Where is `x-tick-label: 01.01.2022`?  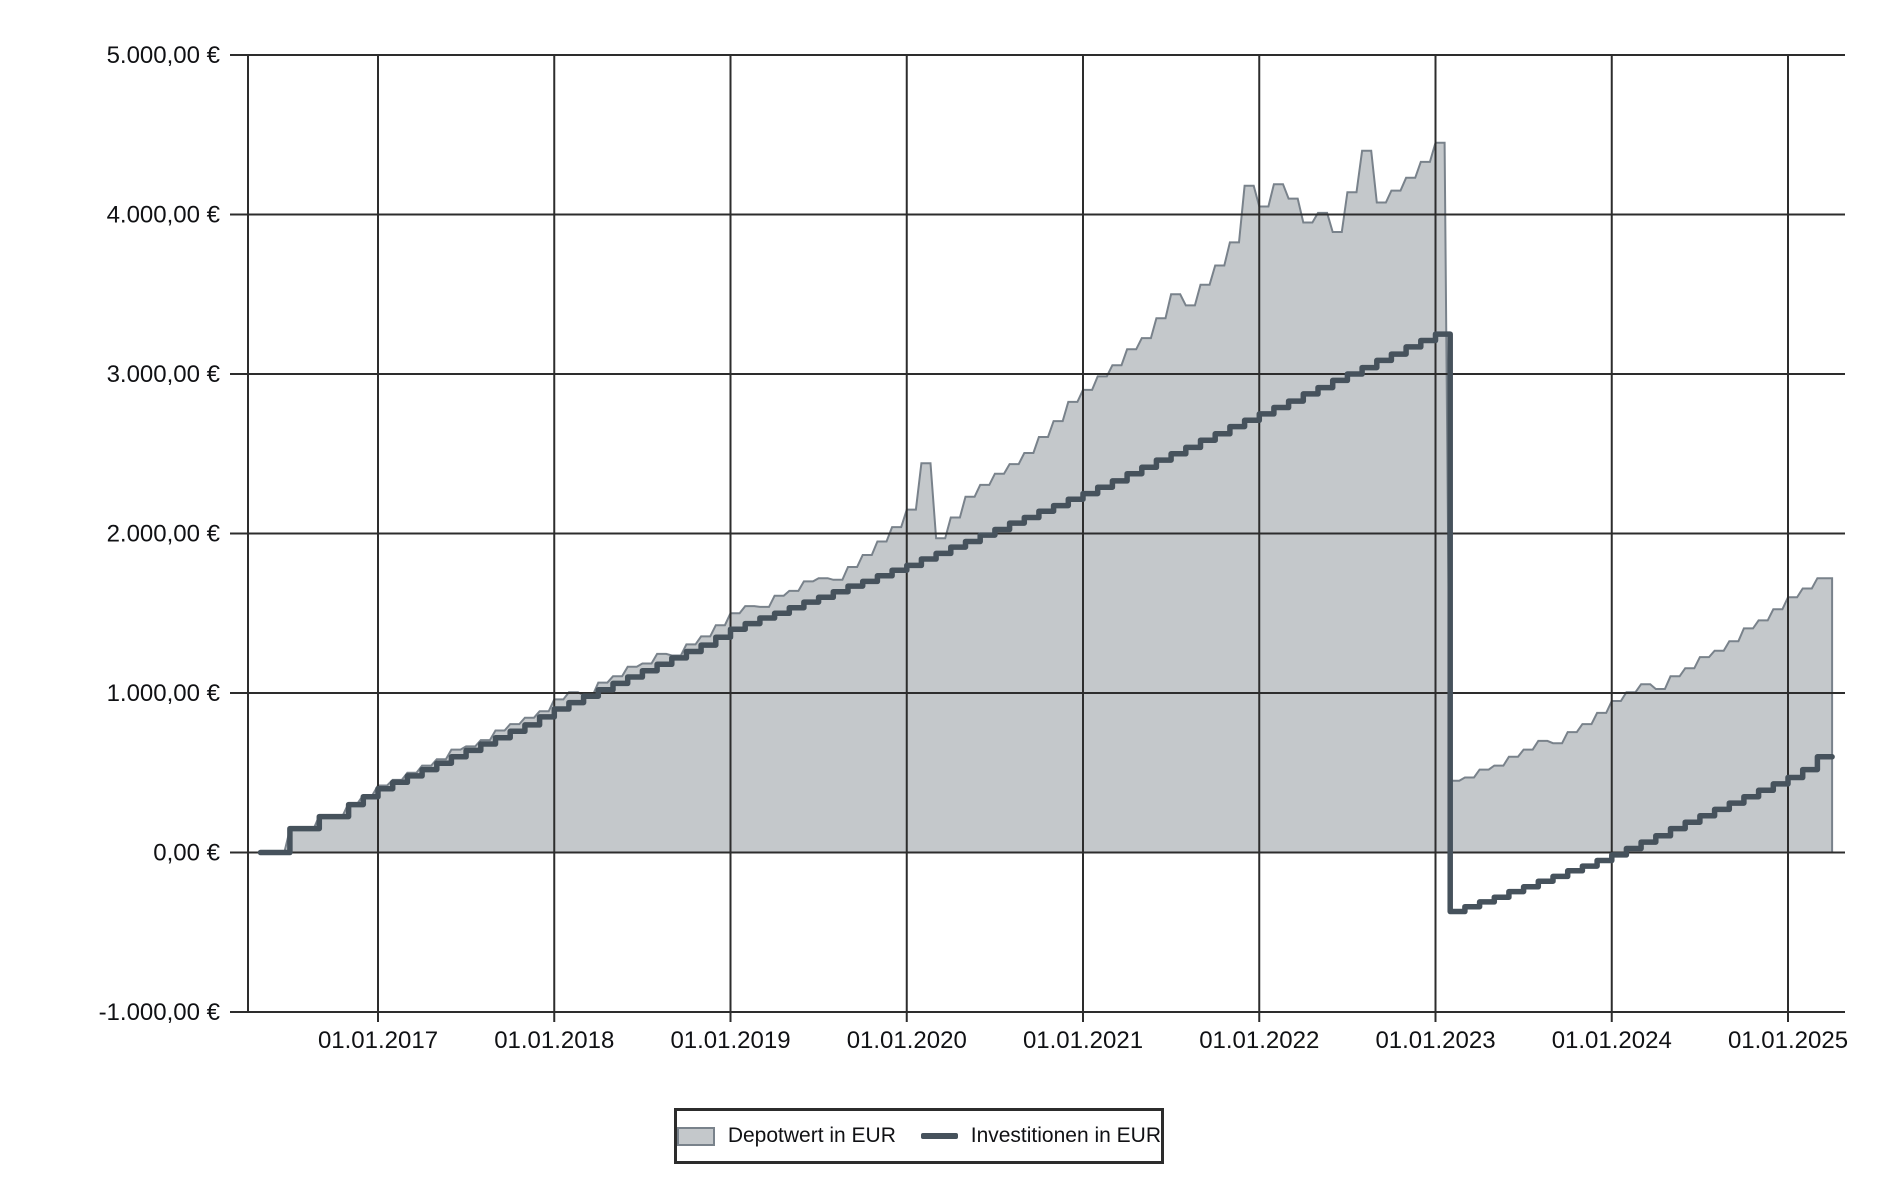
x-tick-label: 01.01.2022 is located at coordinates (1259, 1040).